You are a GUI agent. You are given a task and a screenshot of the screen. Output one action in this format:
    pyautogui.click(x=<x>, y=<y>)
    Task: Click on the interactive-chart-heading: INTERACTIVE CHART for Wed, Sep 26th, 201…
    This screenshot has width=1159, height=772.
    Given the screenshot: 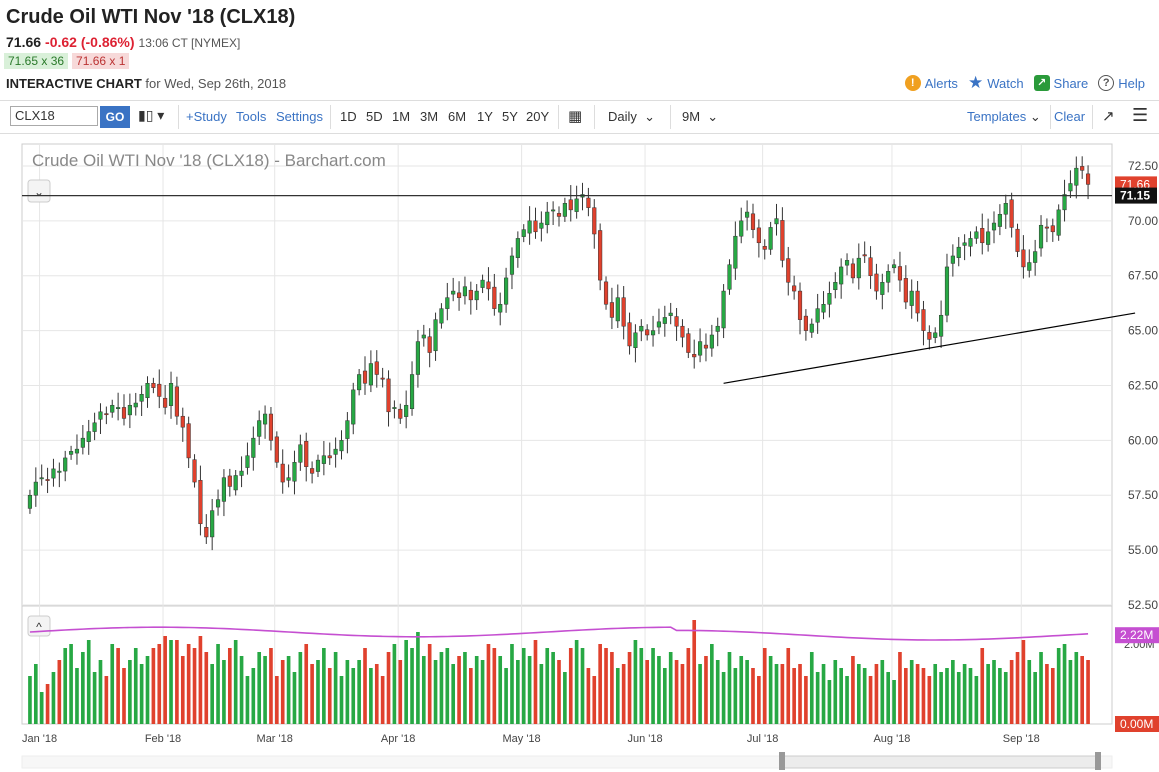 What is the action you would take?
    pyautogui.click(x=146, y=83)
    